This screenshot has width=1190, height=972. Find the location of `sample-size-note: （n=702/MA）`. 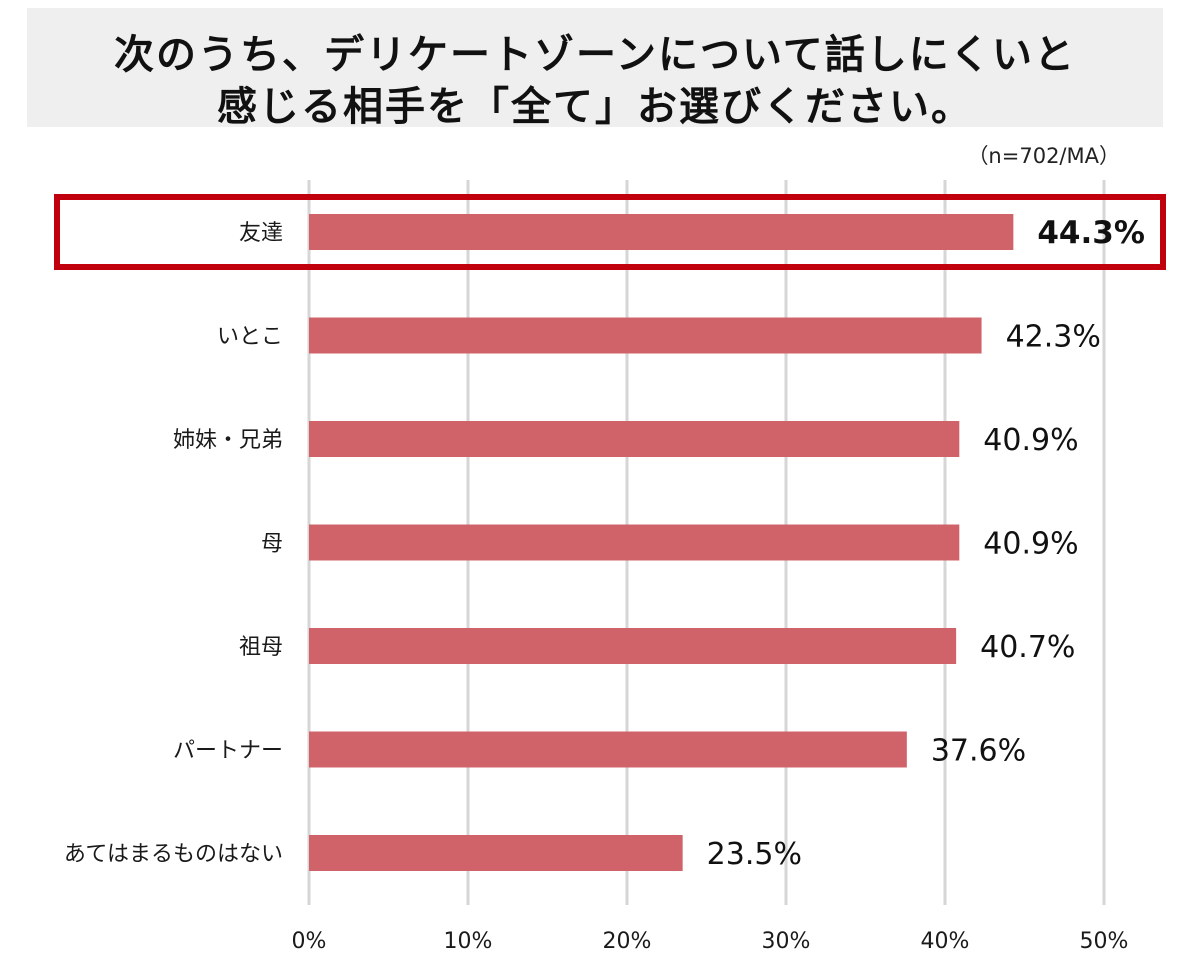

sample-size-note: （n=702/MA） is located at coordinates (1043, 156).